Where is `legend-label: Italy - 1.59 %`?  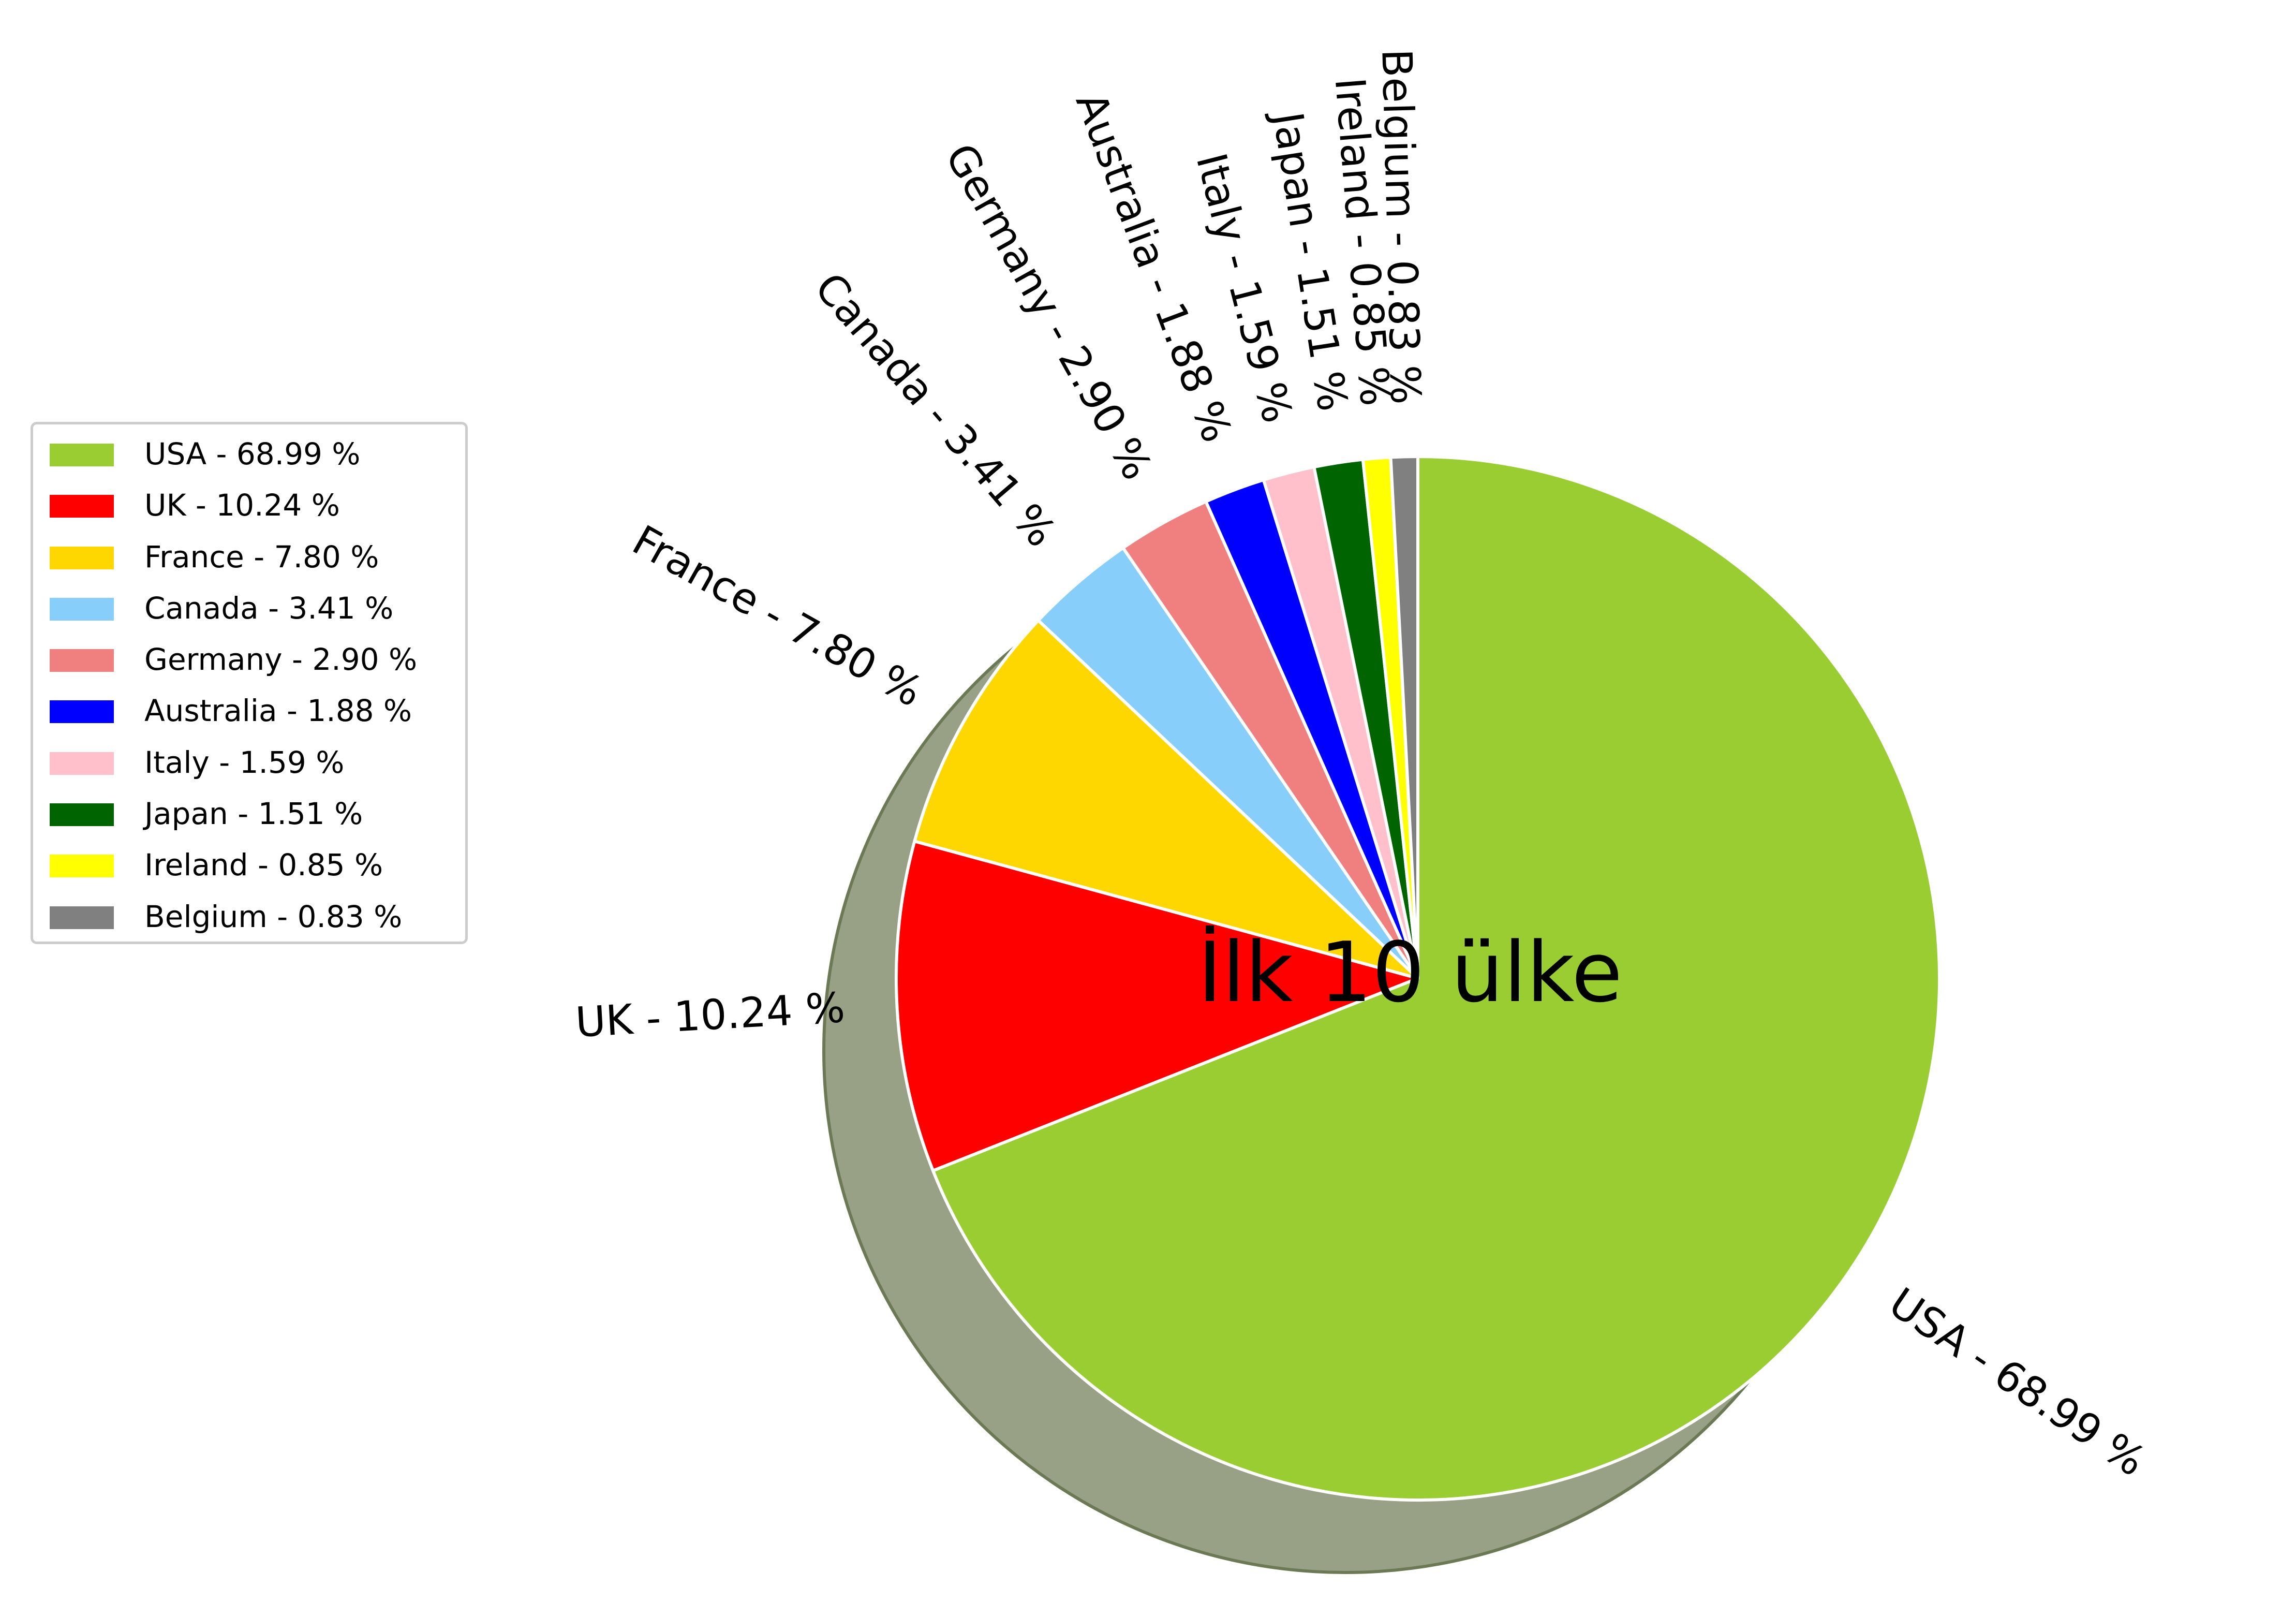
legend-label: Italy - 1.59 % is located at coordinates (245, 762).